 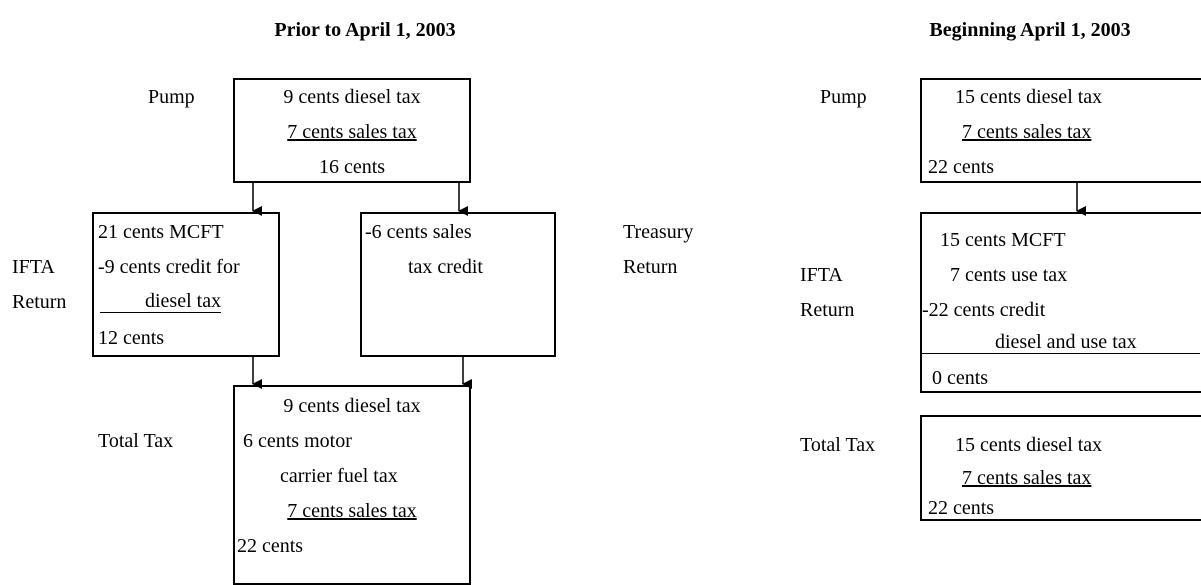 What do you see at coordinates (960, 378) in the screenshot?
I see `line: 0 cents` at bounding box center [960, 378].